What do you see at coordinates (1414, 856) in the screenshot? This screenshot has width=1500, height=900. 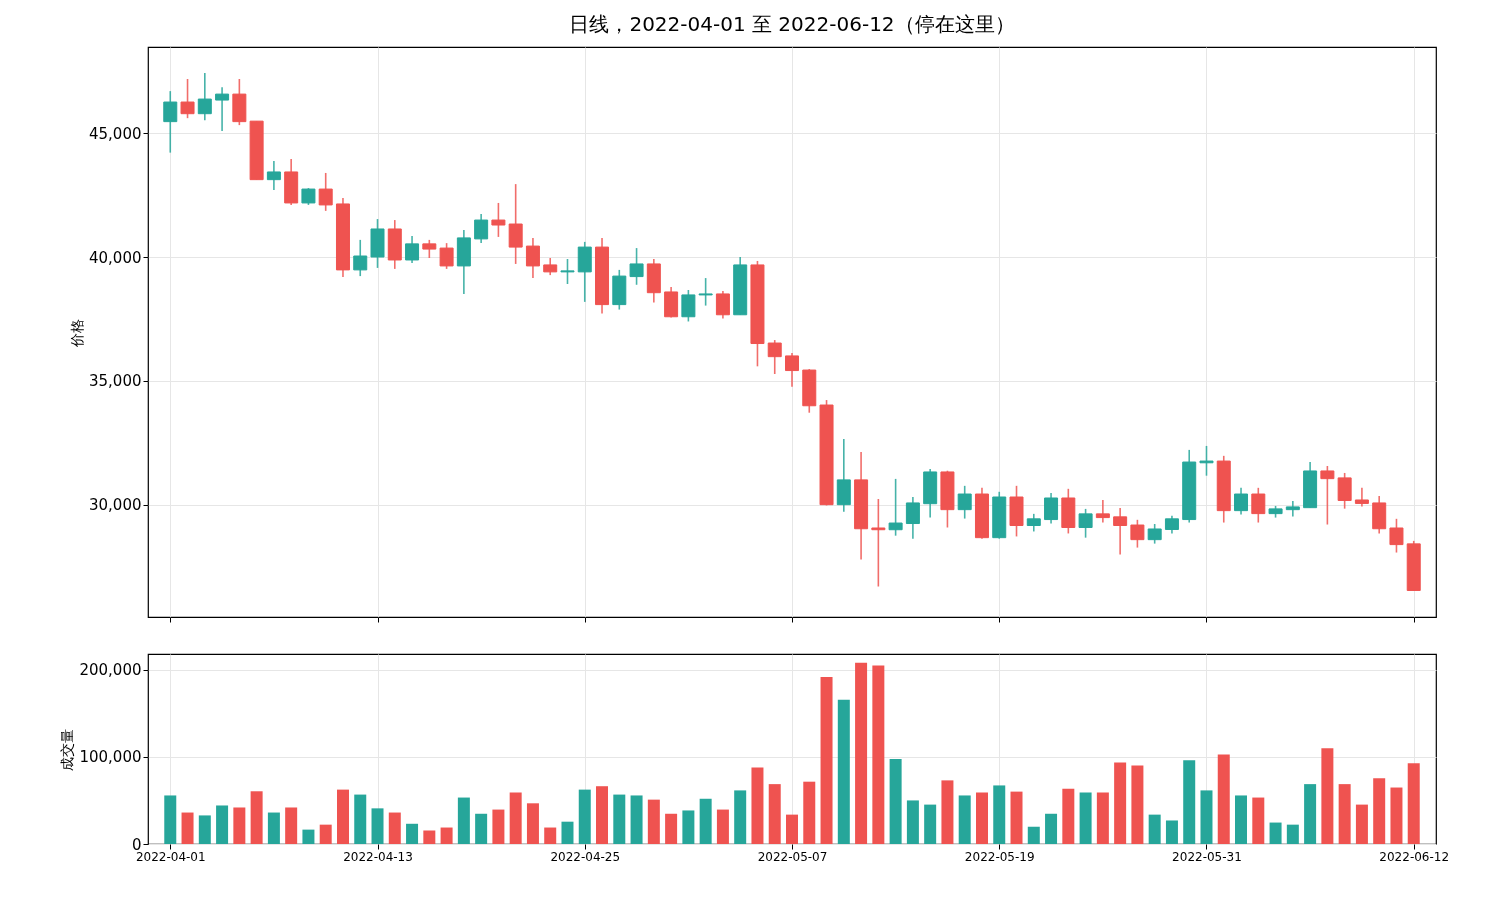 I see `x-tick-label: 2022-06-12` at bounding box center [1414, 856].